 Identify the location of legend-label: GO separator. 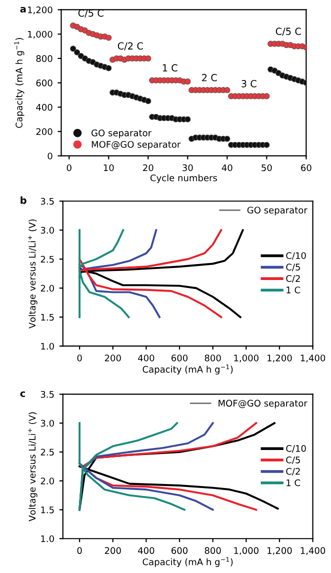
(122, 134).